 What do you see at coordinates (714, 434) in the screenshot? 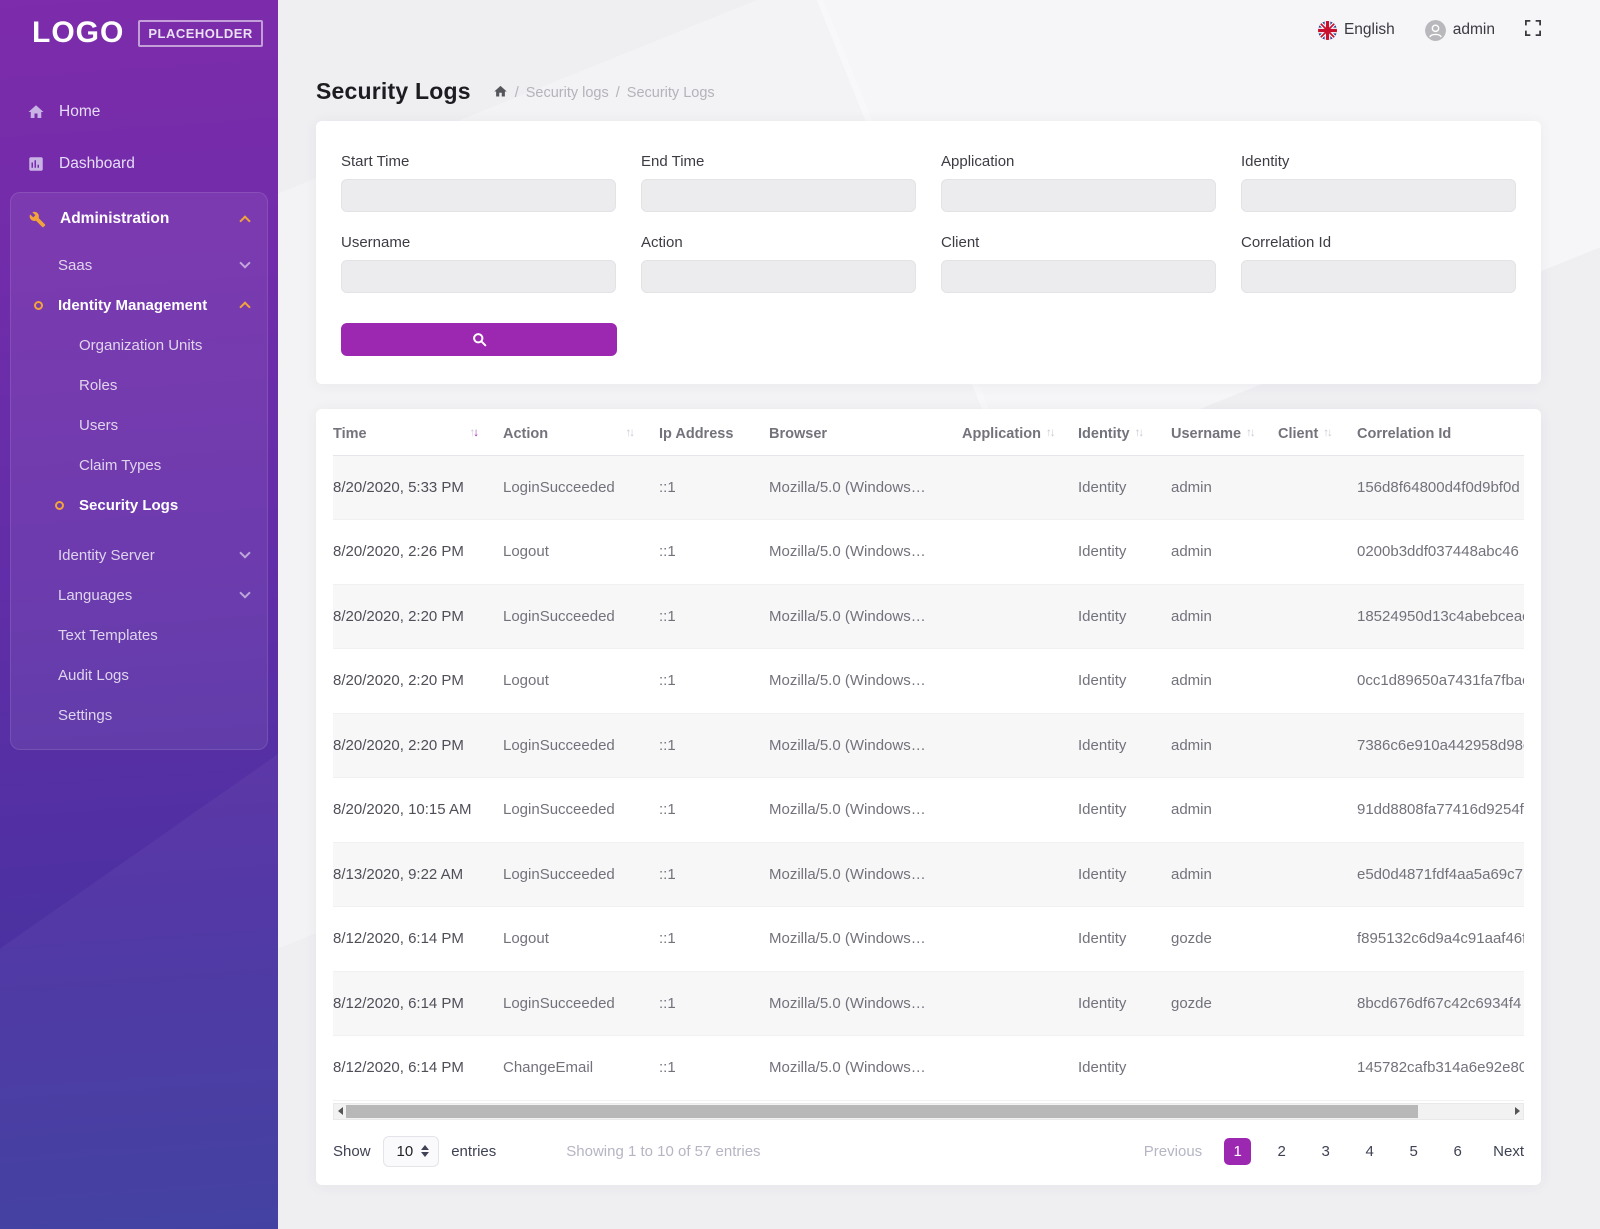
I see `col-header-ip-address: Ip Address` at bounding box center [714, 434].